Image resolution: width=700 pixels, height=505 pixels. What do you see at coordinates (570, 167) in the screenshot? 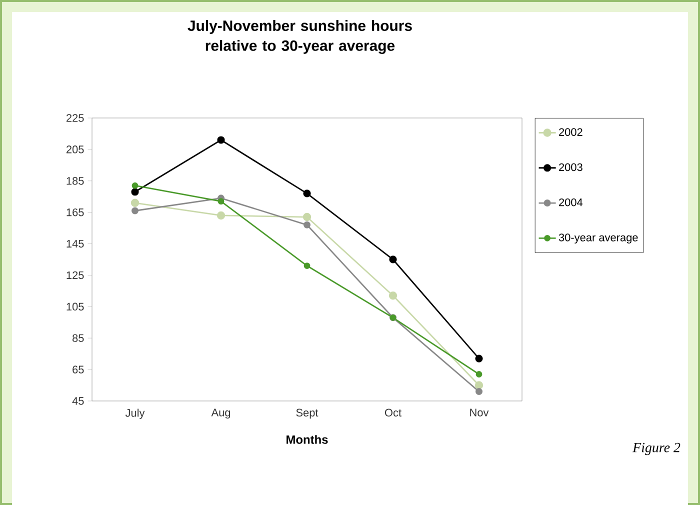
I see `legend-label: 2003` at bounding box center [570, 167].